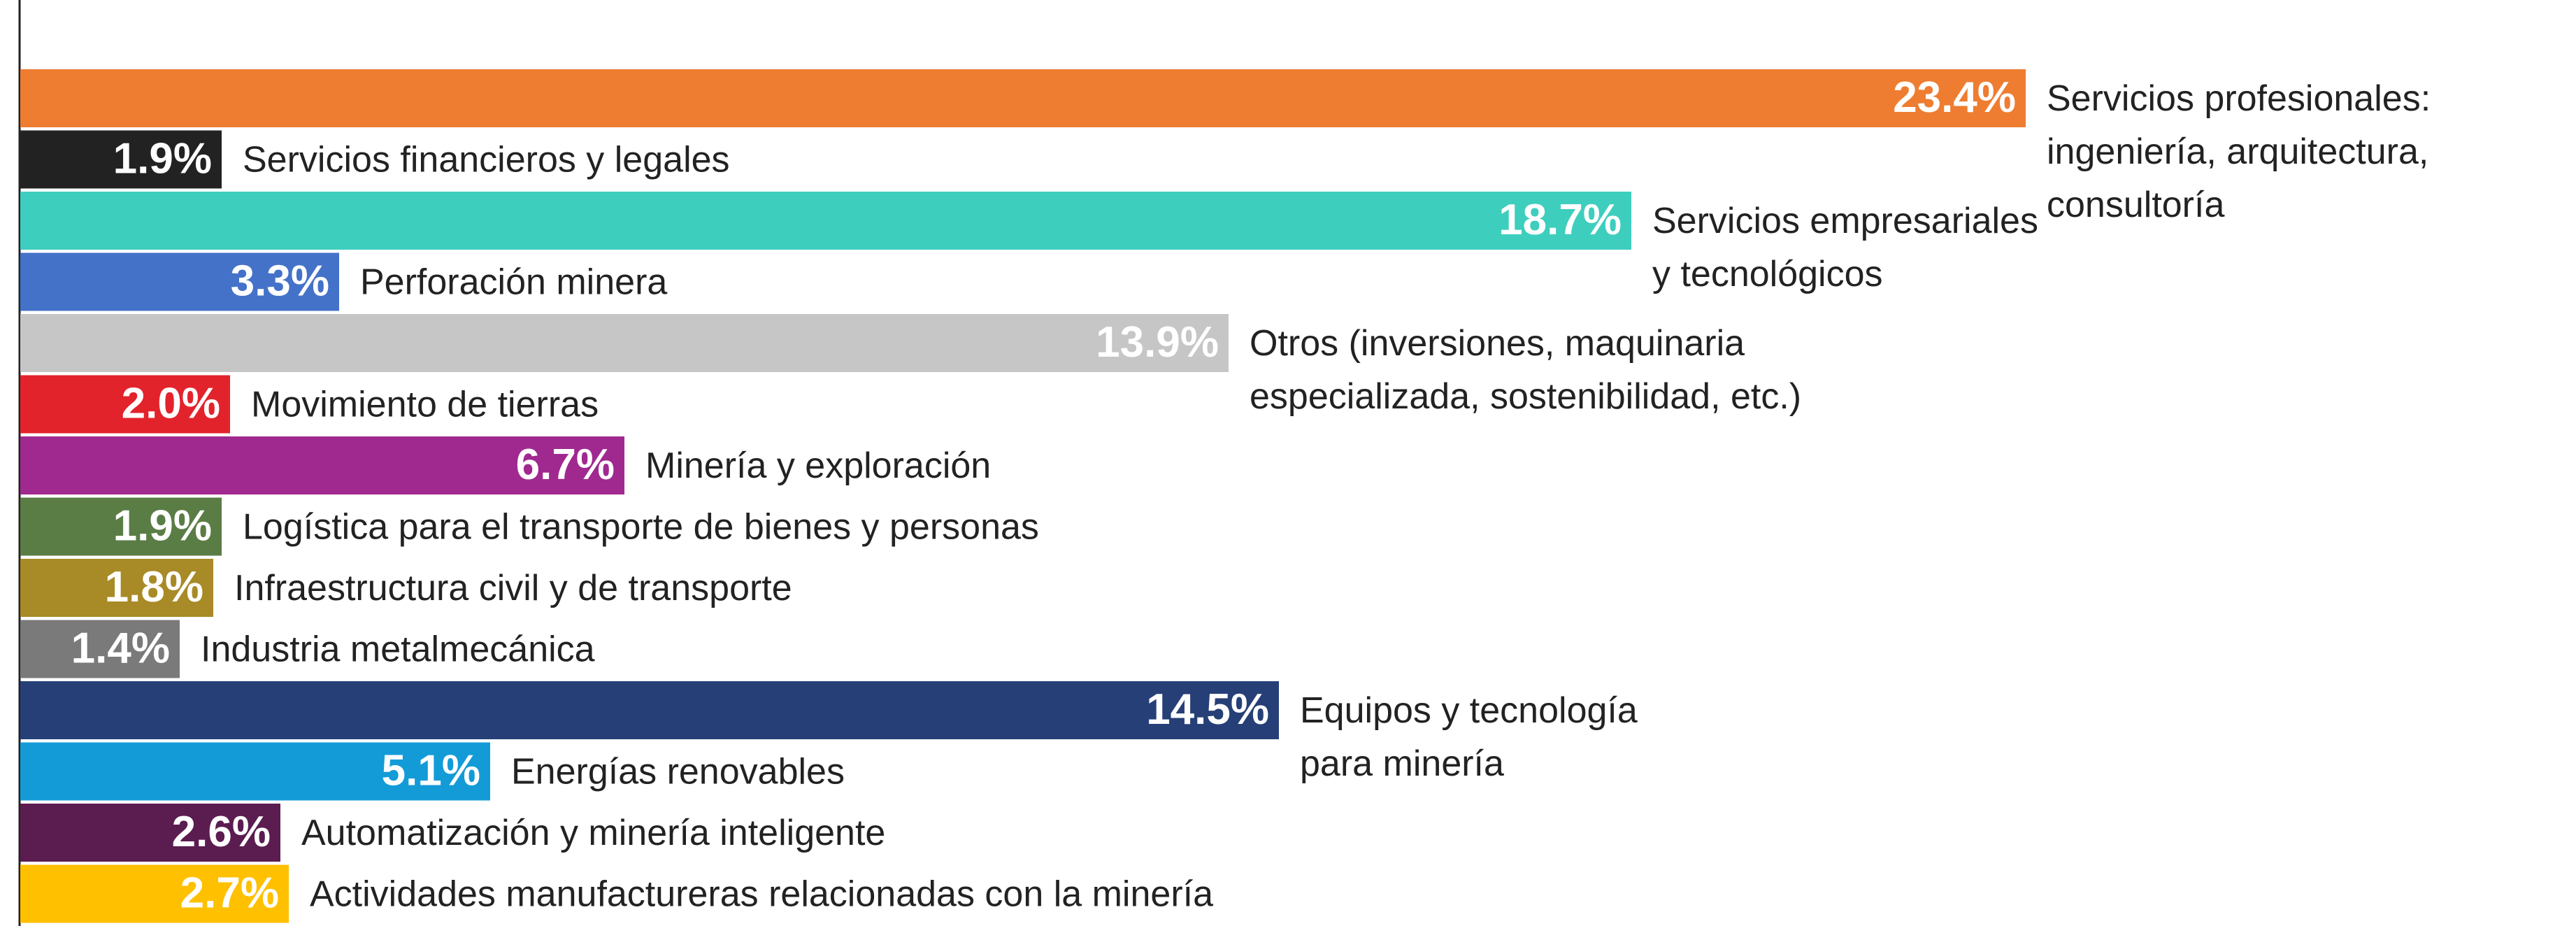 The width and height of the screenshot is (2576, 926). What do you see at coordinates (1157, 342) in the screenshot?
I see `value-label: 13.9%` at bounding box center [1157, 342].